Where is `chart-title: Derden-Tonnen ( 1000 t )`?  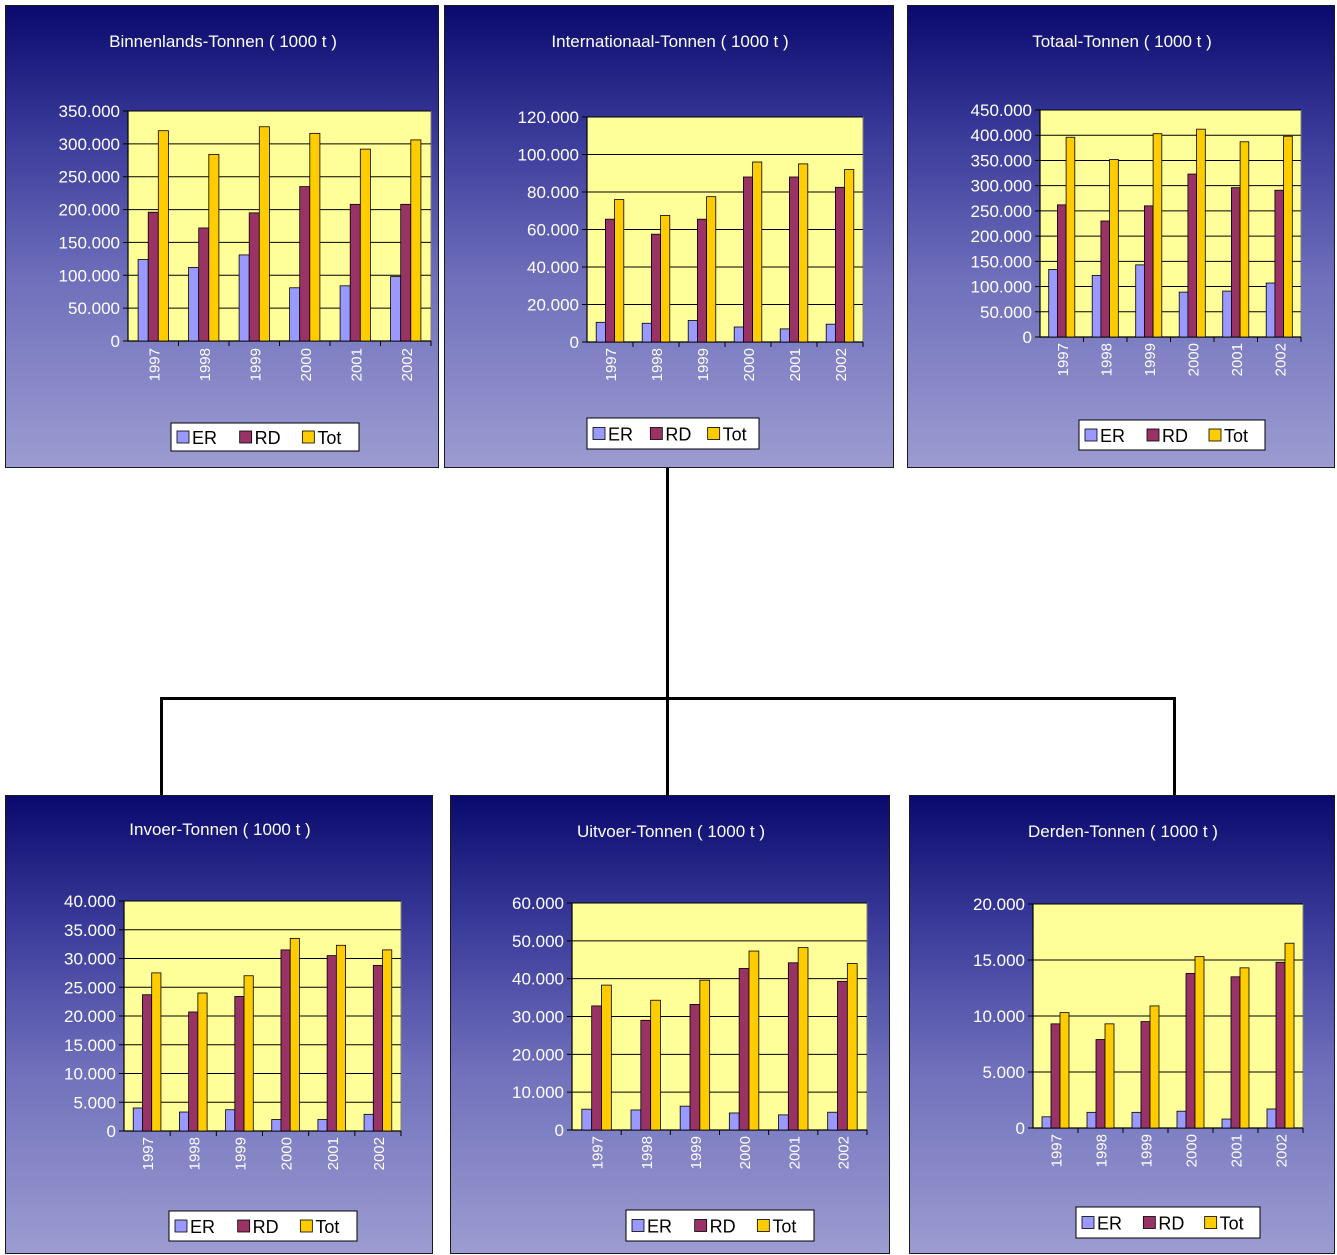 chart-title: Derden-Tonnen ( 1000 t ) is located at coordinates (1123, 831).